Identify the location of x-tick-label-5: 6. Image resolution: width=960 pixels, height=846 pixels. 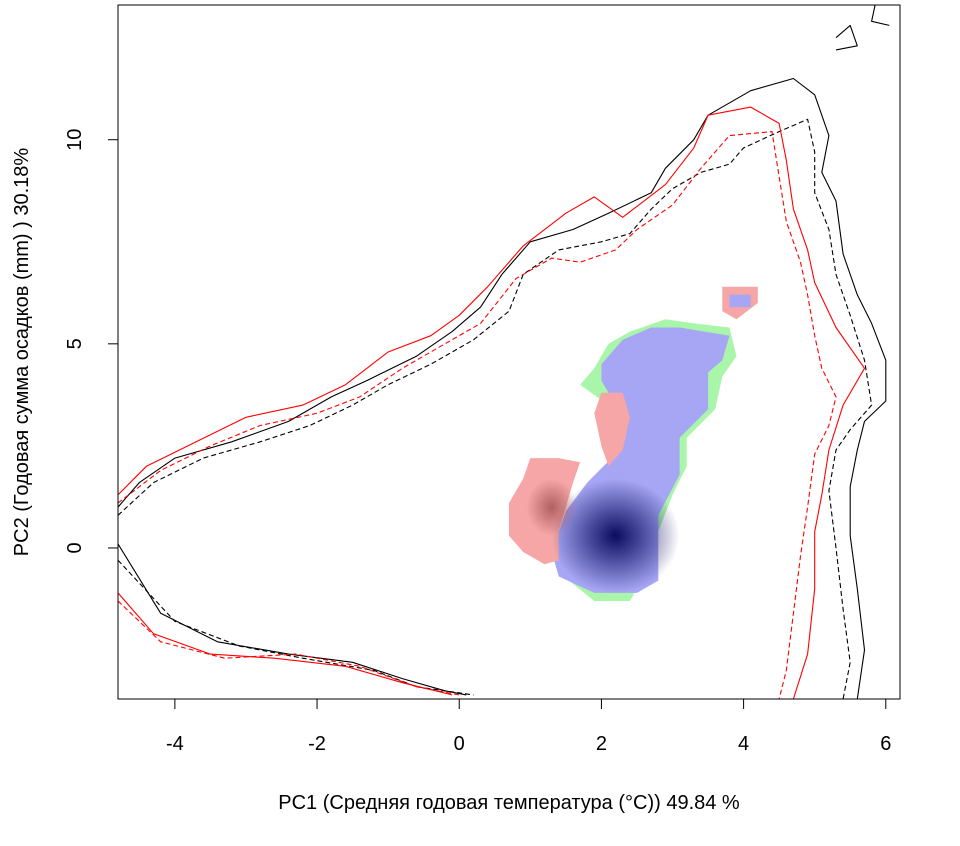
(885, 744).